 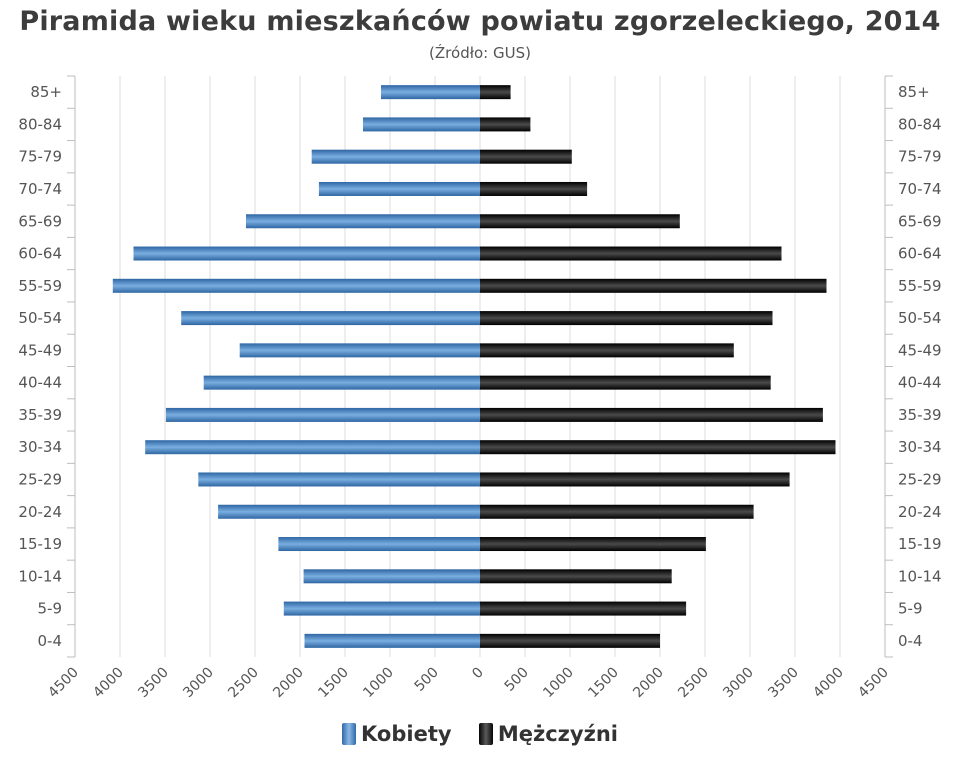 I want to click on category-label-right: 0-4, so click(x=910, y=641).